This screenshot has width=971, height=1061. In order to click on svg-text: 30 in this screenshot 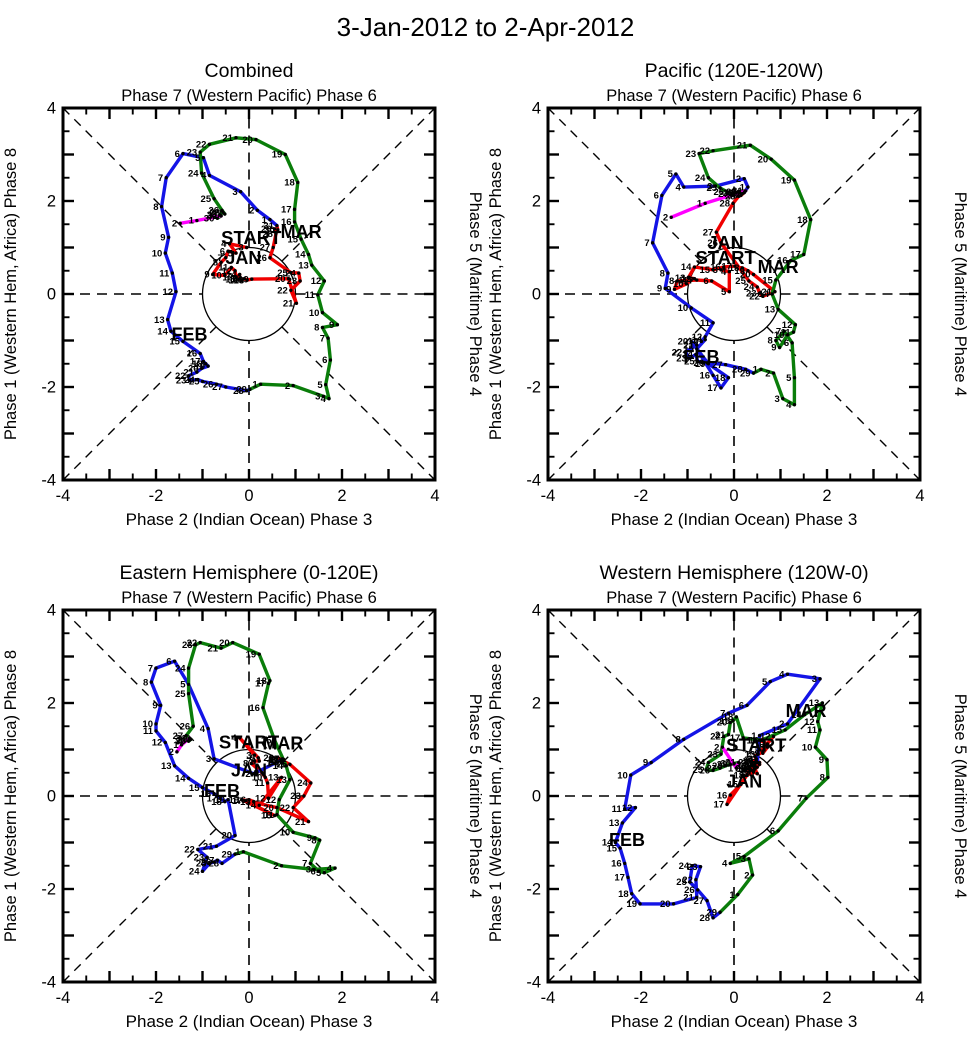, I will do `click(734, 194)`.